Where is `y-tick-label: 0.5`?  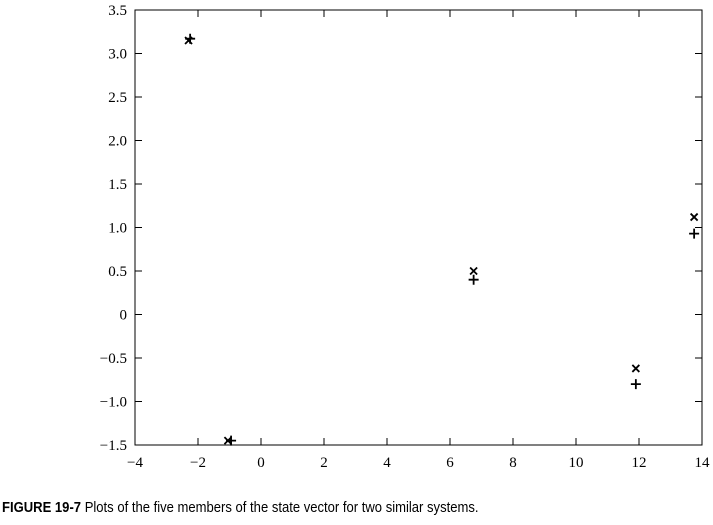
y-tick-label: 0.5 is located at coordinates (117, 272).